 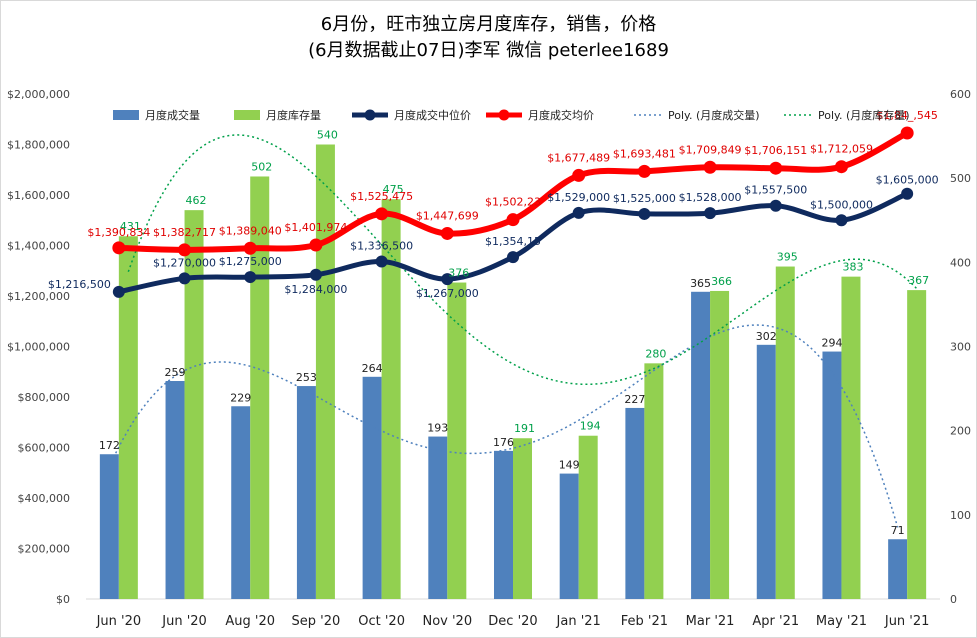 I want to click on label-average-price: $1,706,151, so click(x=775, y=150).